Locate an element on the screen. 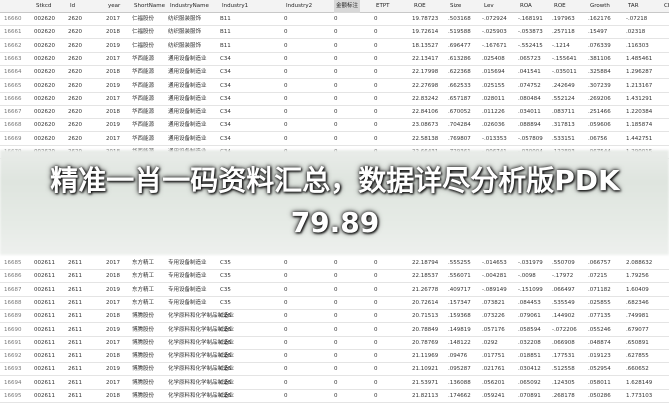 This screenshot has width=669, height=403. header-cell: year is located at coordinates (114, 6).